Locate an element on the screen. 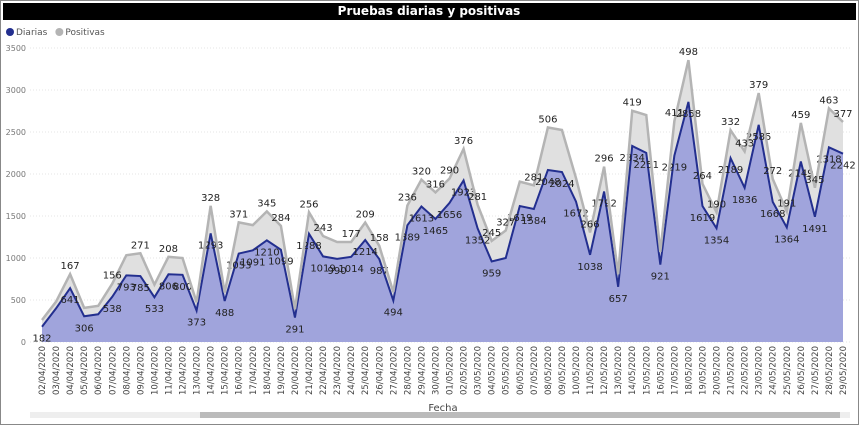 The width and height of the screenshot is (859, 429). x-tick-label: 29/05/2020 is located at coordinates (844, 370).